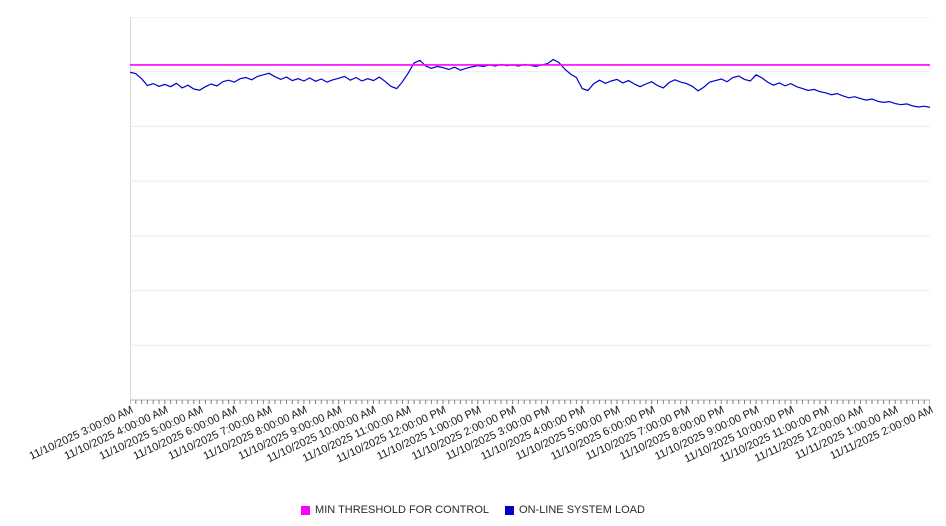  What do you see at coordinates (582, 510) in the screenshot?
I see `legend-label-load: ON-LINE SYSTEM LOAD` at bounding box center [582, 510].